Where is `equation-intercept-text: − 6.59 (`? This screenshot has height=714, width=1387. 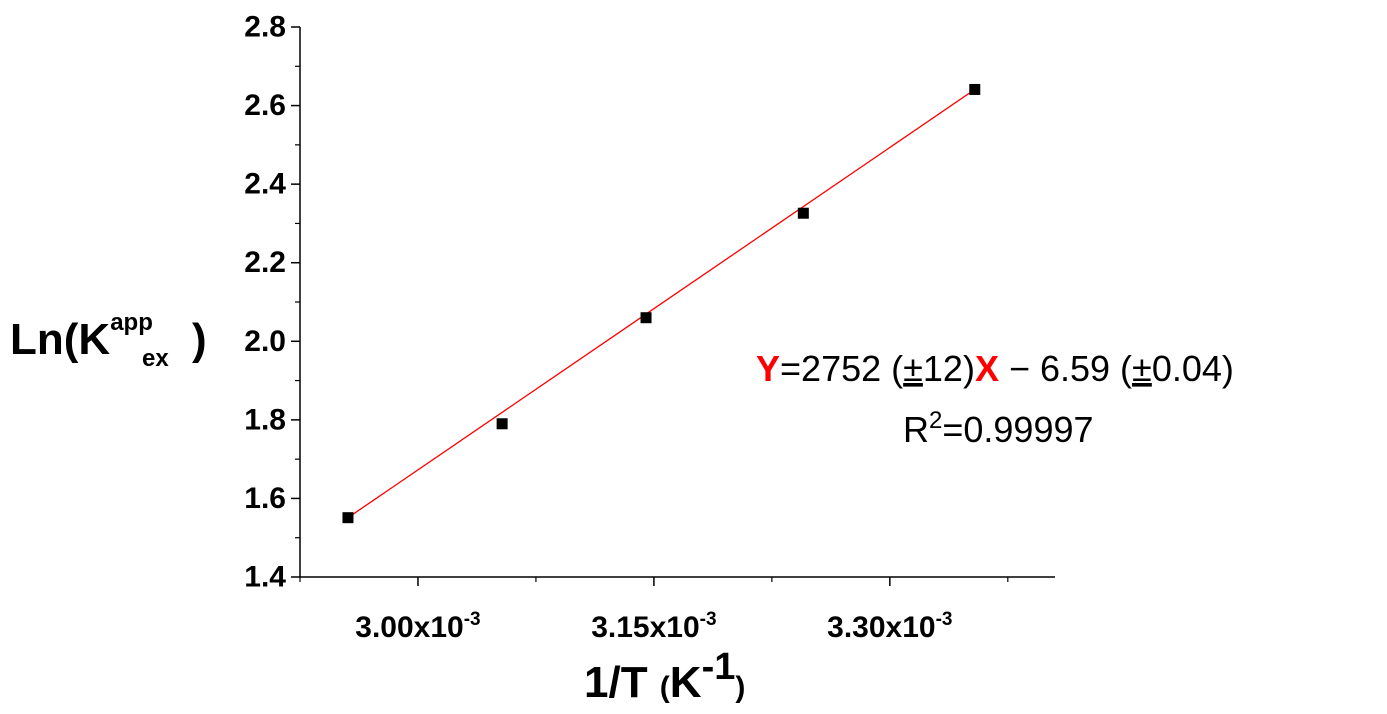 equation-intercept-text: − 6.59 ( is located at coordinates (1065, 368).